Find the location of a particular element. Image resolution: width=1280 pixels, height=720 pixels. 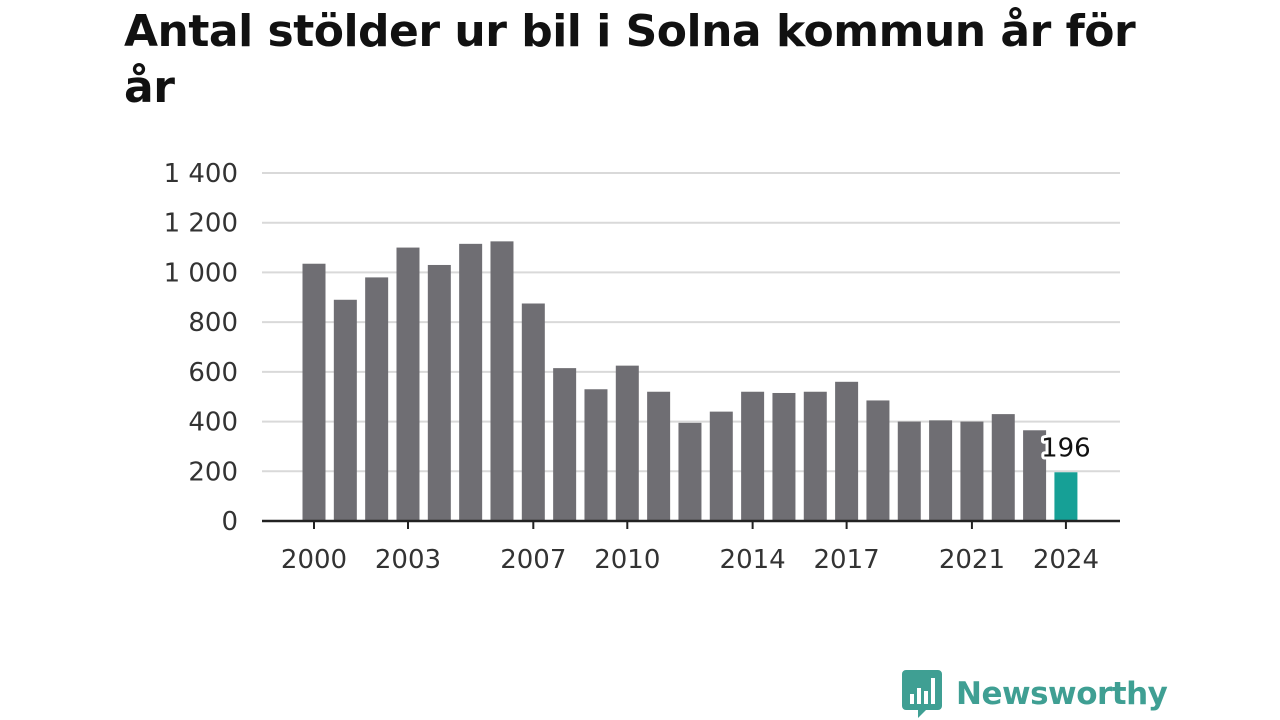

bar-2016 is located at coordinates (815, 456).